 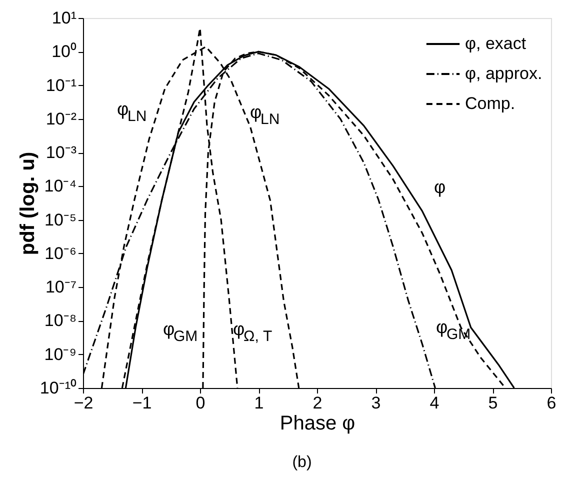 I want to click on y-tick-label: 10⁻⁵, so click(x=60, y=220).